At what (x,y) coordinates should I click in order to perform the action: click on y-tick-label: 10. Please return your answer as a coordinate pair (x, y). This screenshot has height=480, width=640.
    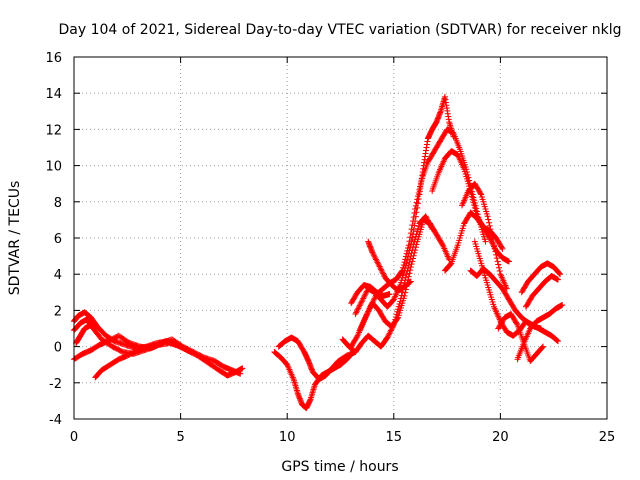
    Looking at the image, I should click on (53, 167).